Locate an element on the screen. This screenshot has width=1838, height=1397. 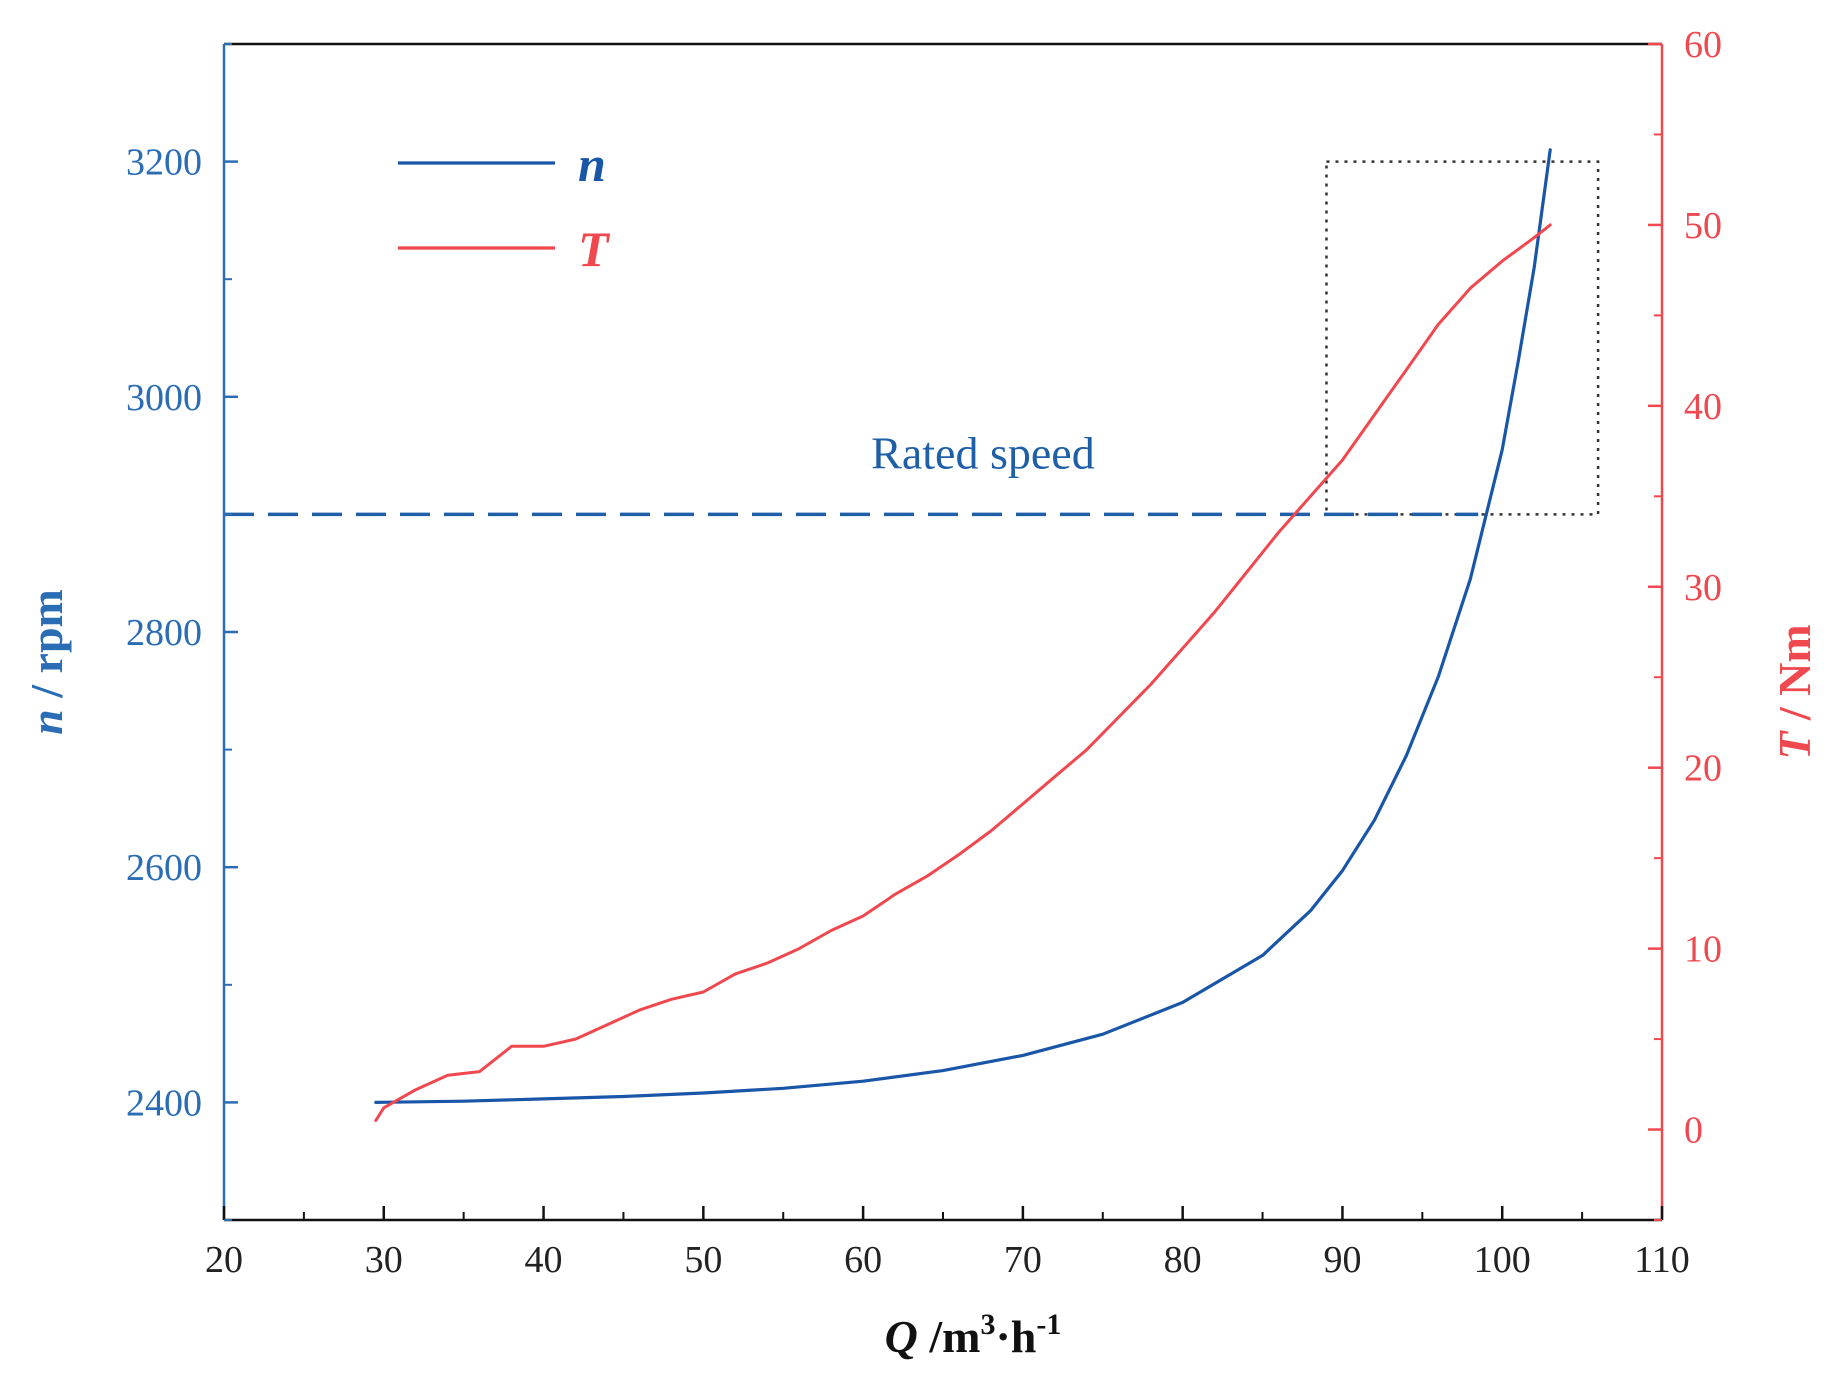
y-right-tick-label: 10 is located at coordinates (1703, 950).